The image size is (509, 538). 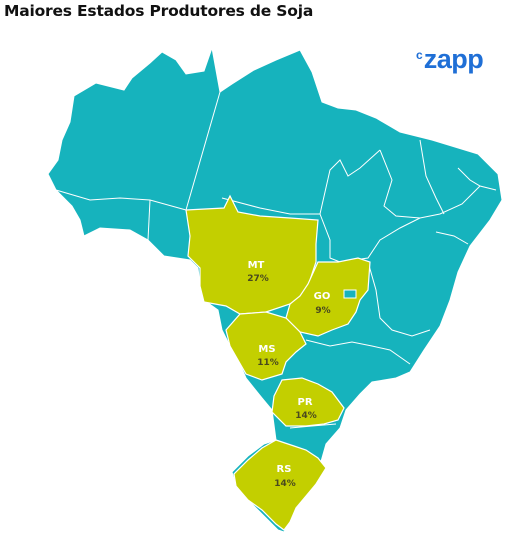 What do you see at coordinates (284, 469) in the screenshot?
I see `state-code: RS` at bounding box center [284, 469].